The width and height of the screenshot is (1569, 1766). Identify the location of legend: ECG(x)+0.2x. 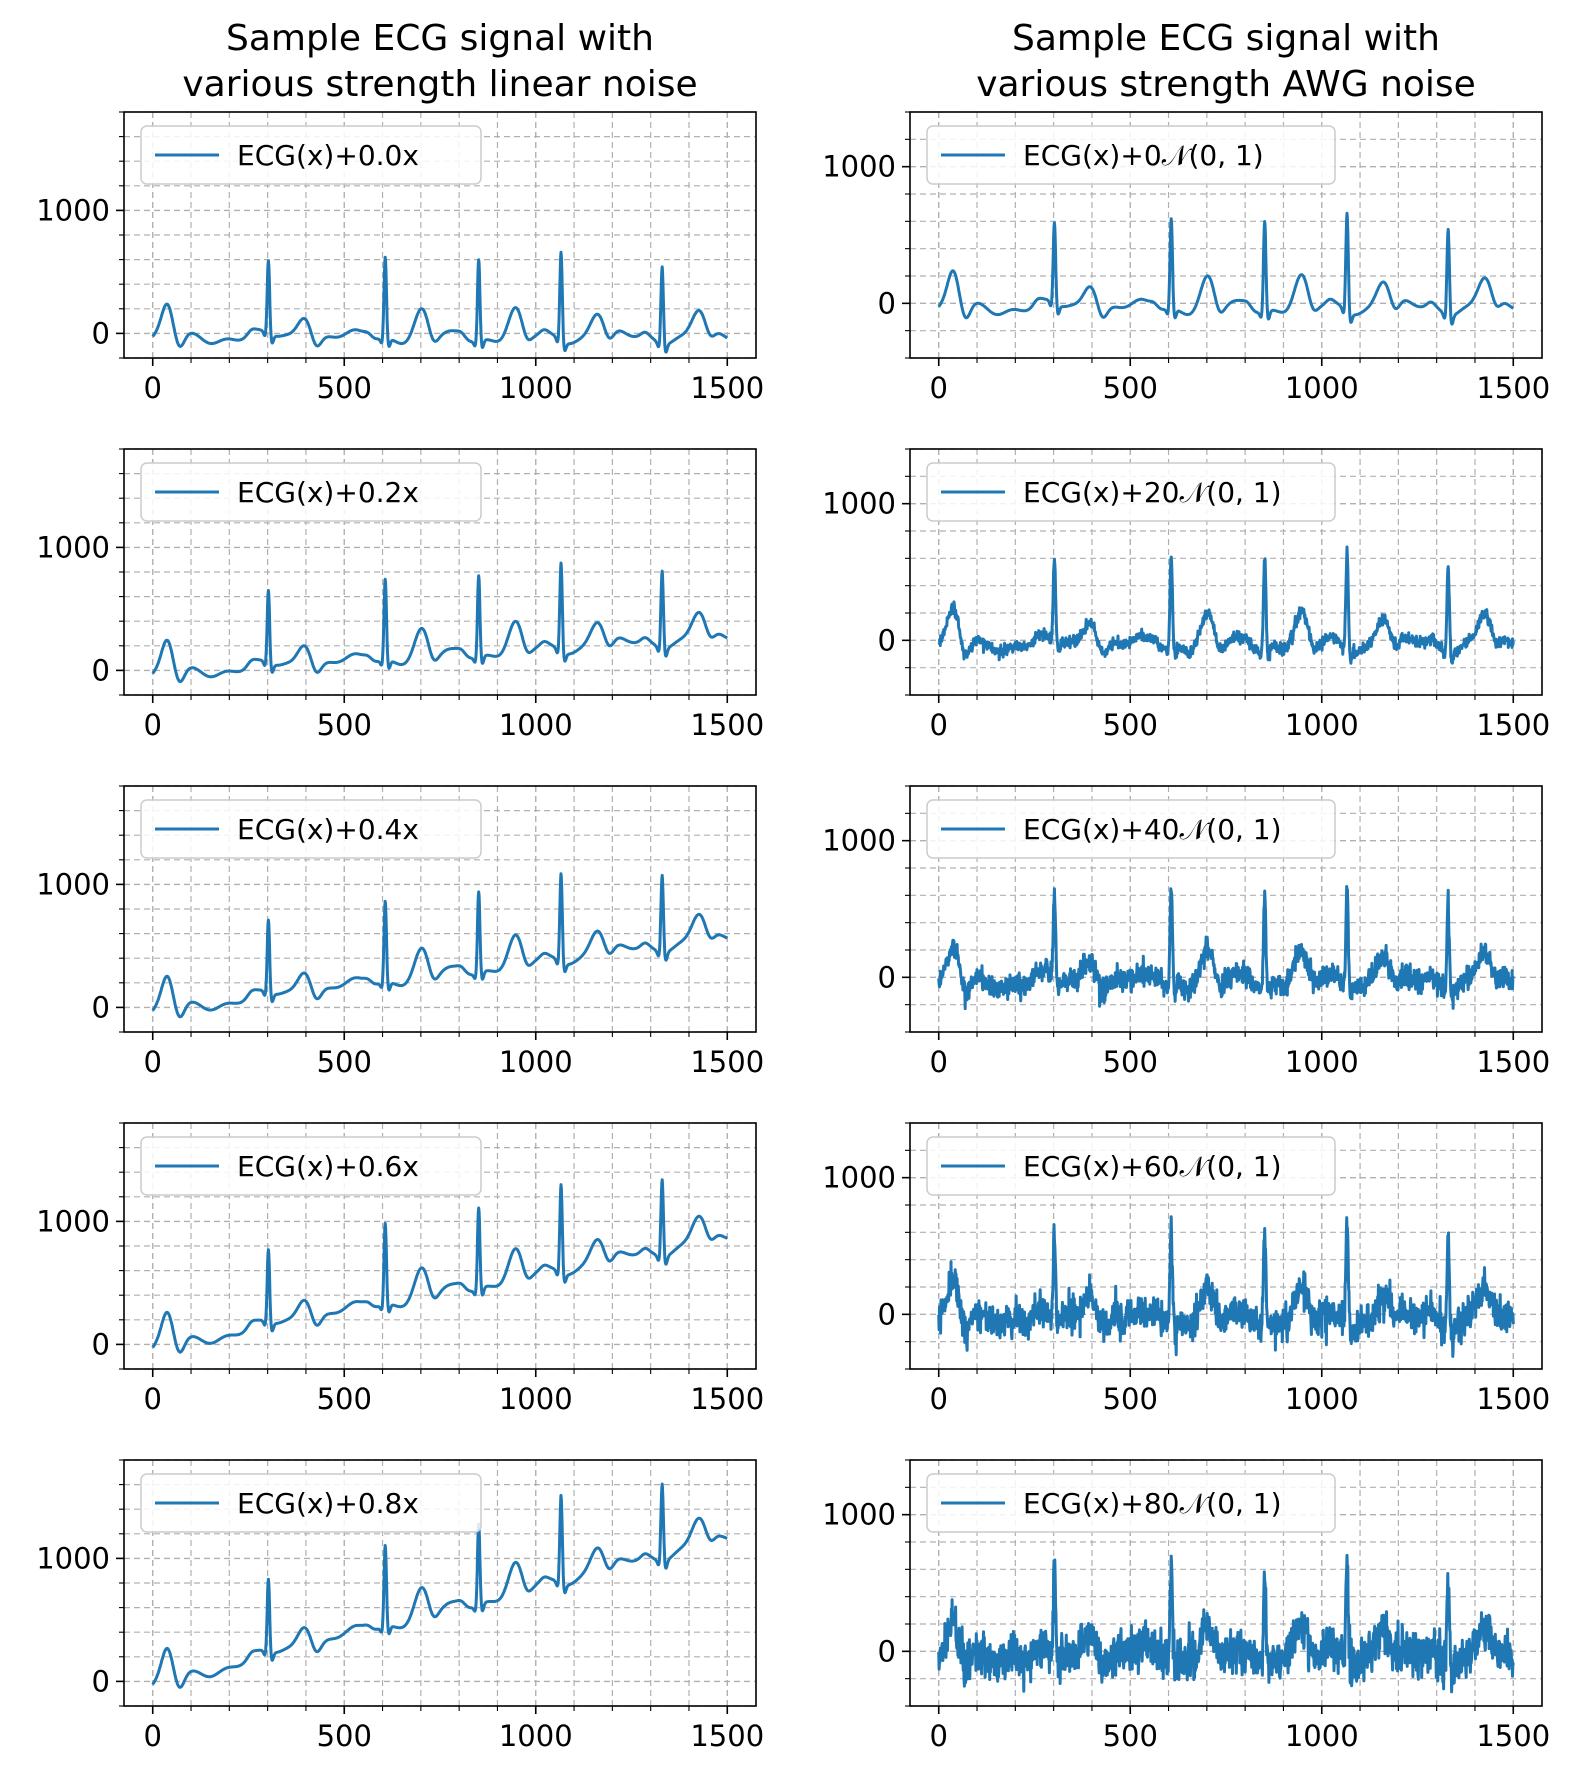
(311, 492).